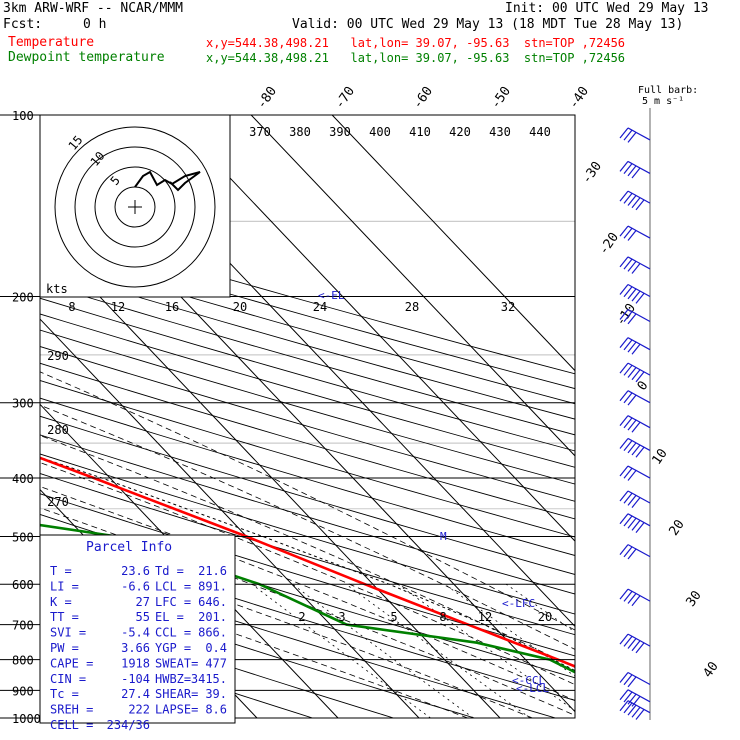 The image size is (740, 740). What do you see at coordinates (659, 456) in the screenshot?
I see `temperature-tick-label: 10` at bounding box center [659, 456].